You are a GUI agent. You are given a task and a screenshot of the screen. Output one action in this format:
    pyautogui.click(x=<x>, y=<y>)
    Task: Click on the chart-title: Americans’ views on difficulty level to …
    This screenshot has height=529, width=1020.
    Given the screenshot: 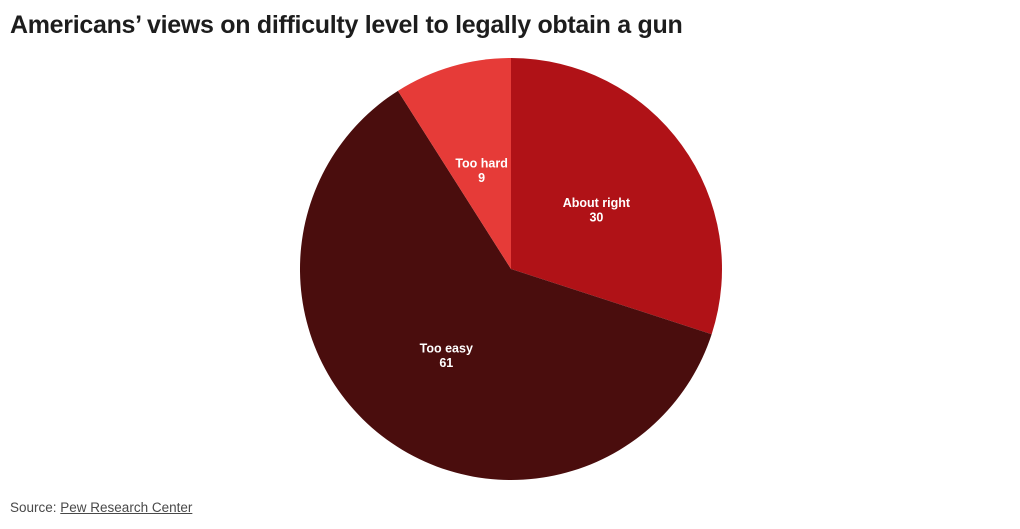 What is the action you would take?
    pyautogui.click(x=346, y=25)
    